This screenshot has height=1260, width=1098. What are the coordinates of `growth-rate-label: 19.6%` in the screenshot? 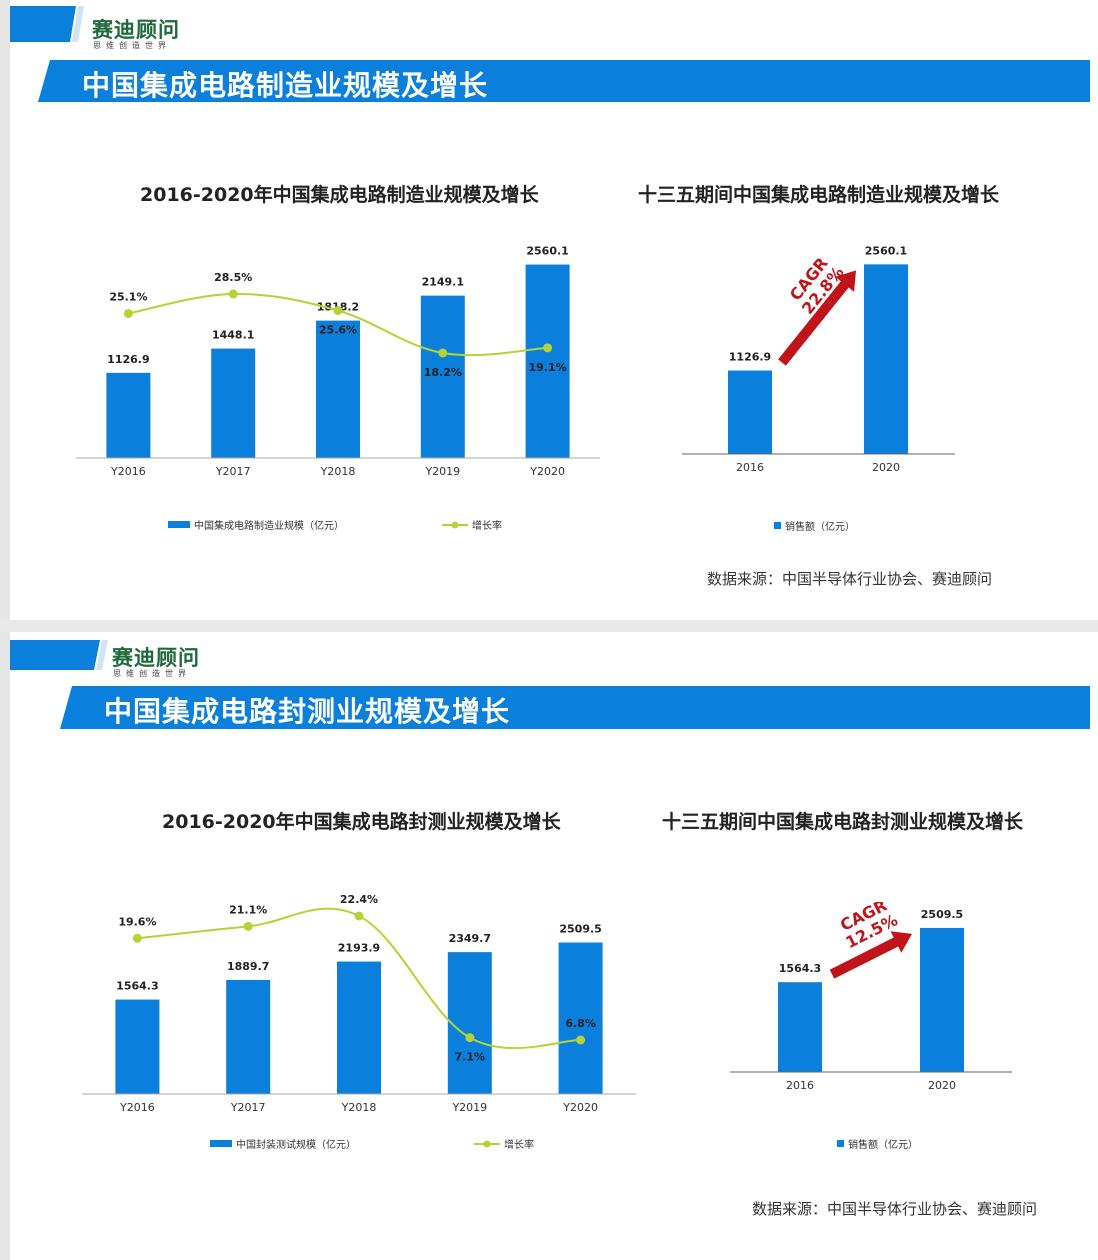 It's located at (137, 921).